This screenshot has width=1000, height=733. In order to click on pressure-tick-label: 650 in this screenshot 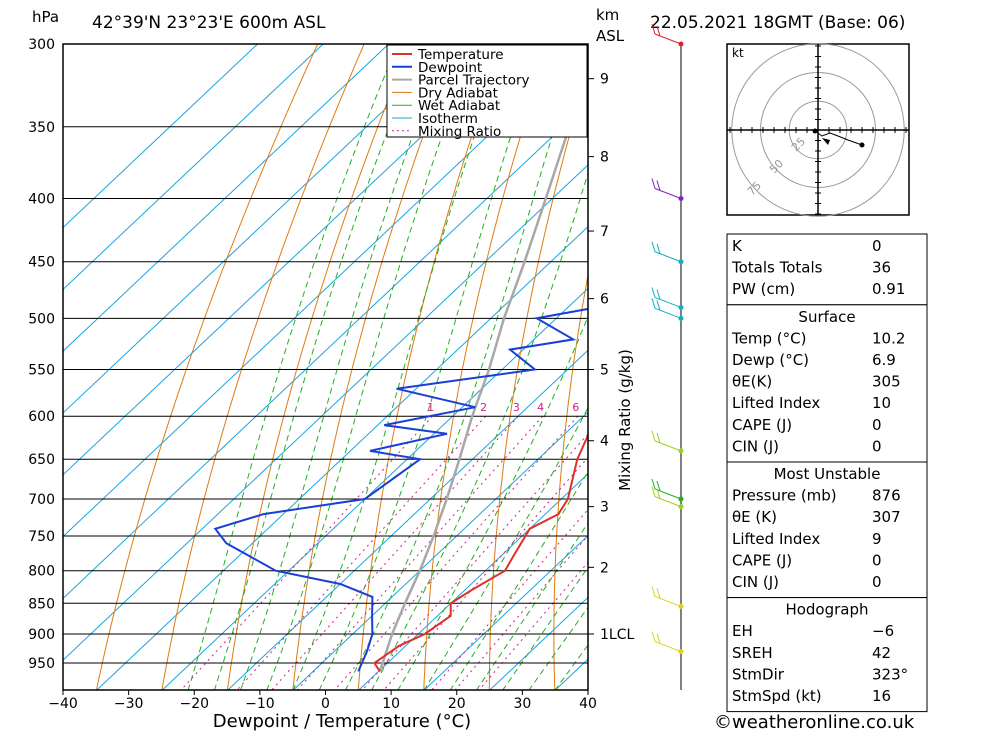, I will do `click(41, 460)`.